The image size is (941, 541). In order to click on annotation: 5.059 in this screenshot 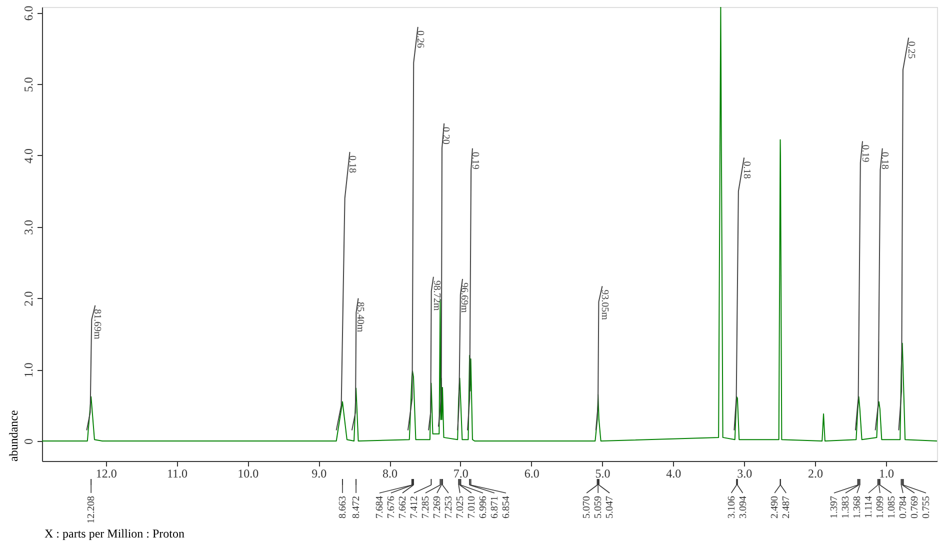, I will do `click(598, 507)`.